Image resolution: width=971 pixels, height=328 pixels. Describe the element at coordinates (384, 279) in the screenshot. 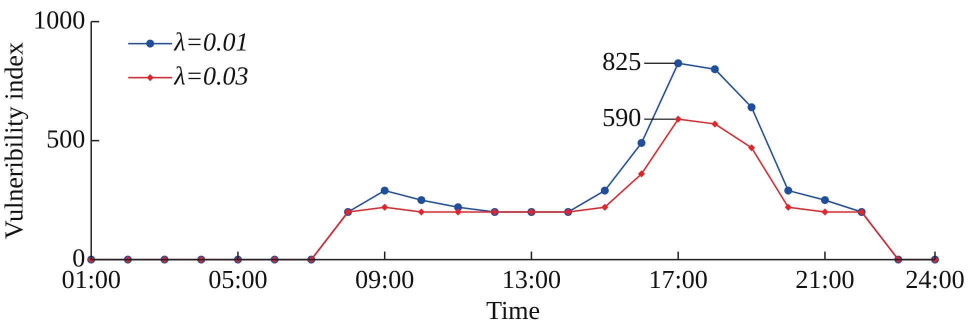

I see `x-tick-label: 09:00` at that location.